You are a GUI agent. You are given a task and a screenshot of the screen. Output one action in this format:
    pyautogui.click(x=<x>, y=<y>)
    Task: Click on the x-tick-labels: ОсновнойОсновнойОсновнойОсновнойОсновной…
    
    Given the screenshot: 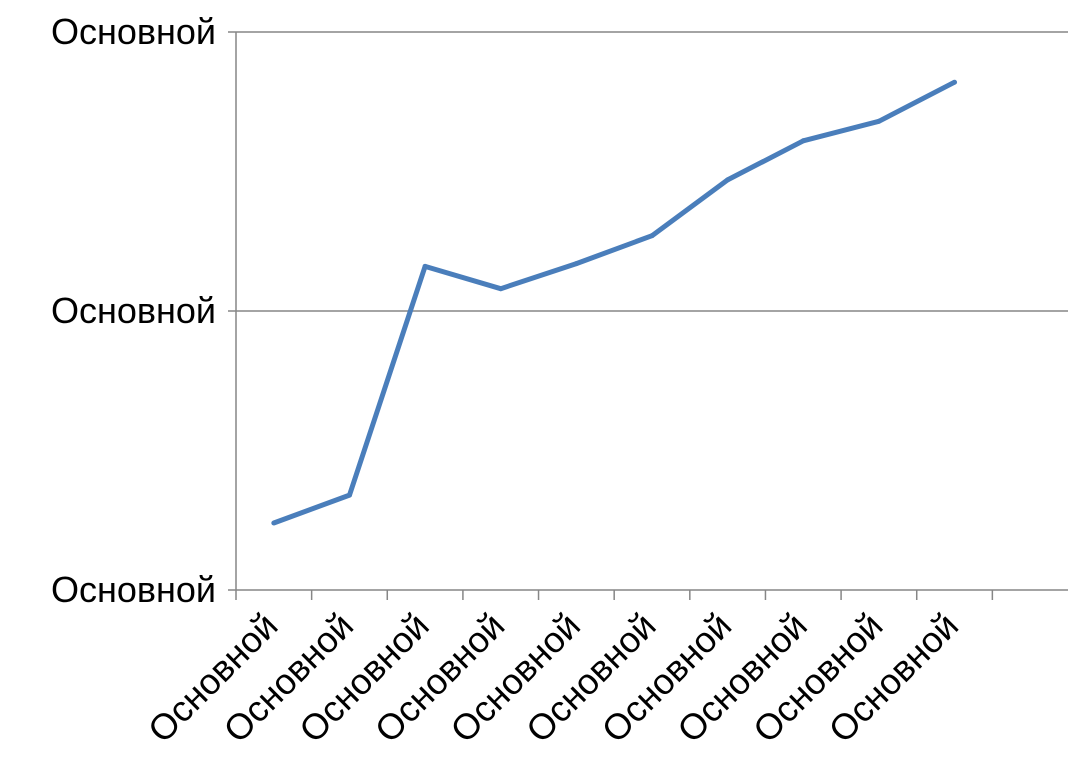 What is the action you would take?
    pyautogui.click(x=553, y=678)
    